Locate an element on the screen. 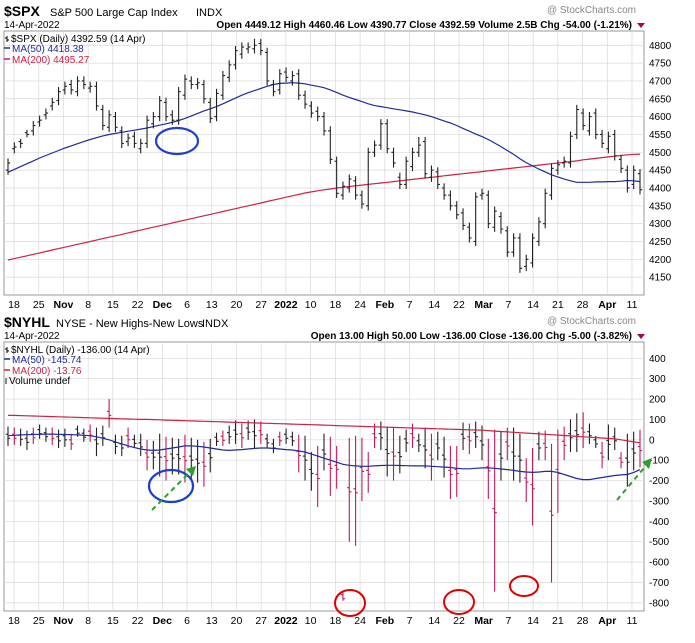  y-tick-label: 4400 is located at coordinates (660, 188).